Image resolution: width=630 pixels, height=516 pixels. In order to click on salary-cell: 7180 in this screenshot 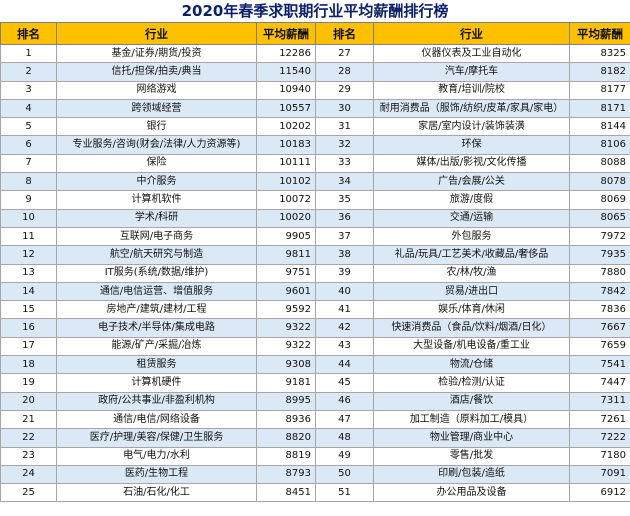, I will do `click(599, 456)`.